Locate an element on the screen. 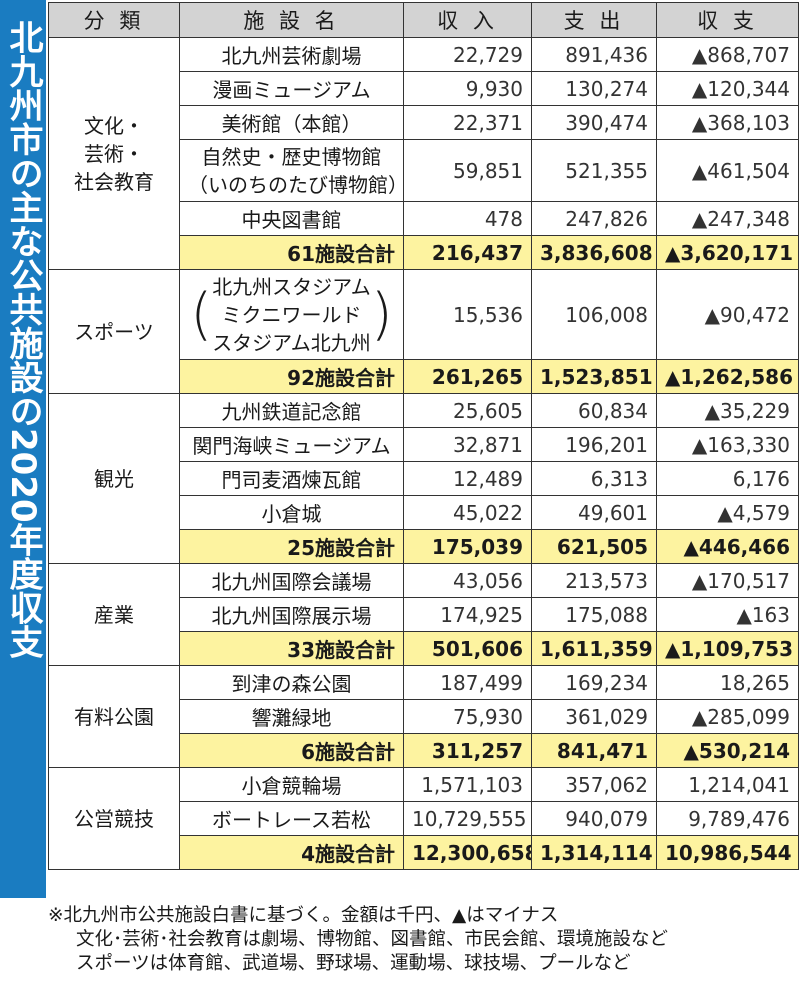  footnote-line: ※北九州市公共施設白書に基づく。金額は千円、▲はマイナス is located at coordinates (303, 915).